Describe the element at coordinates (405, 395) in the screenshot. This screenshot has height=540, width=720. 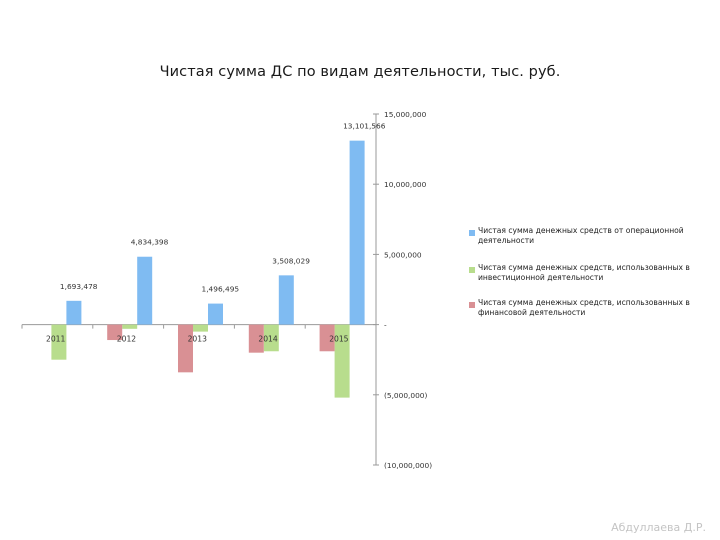
I see `value-tick-label: (5,000,000)` at that location.